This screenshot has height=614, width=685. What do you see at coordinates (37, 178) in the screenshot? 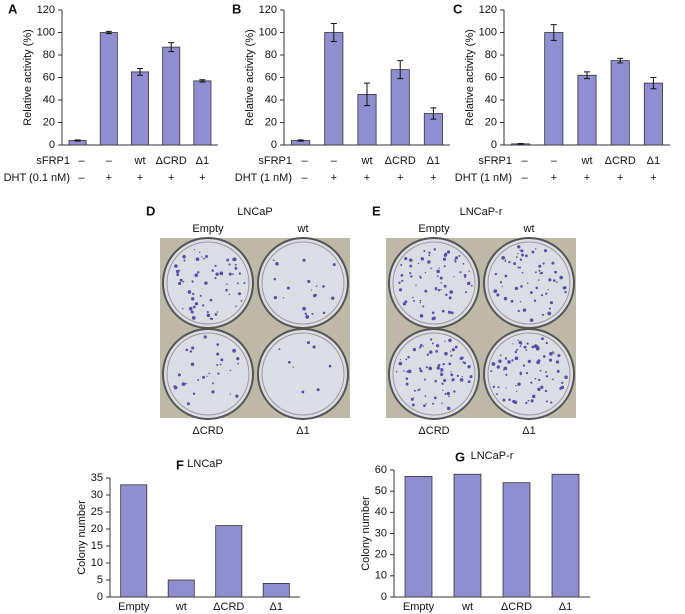
I see `row-label: DHT (0.1 nM)` at bounding box center [37, 178].